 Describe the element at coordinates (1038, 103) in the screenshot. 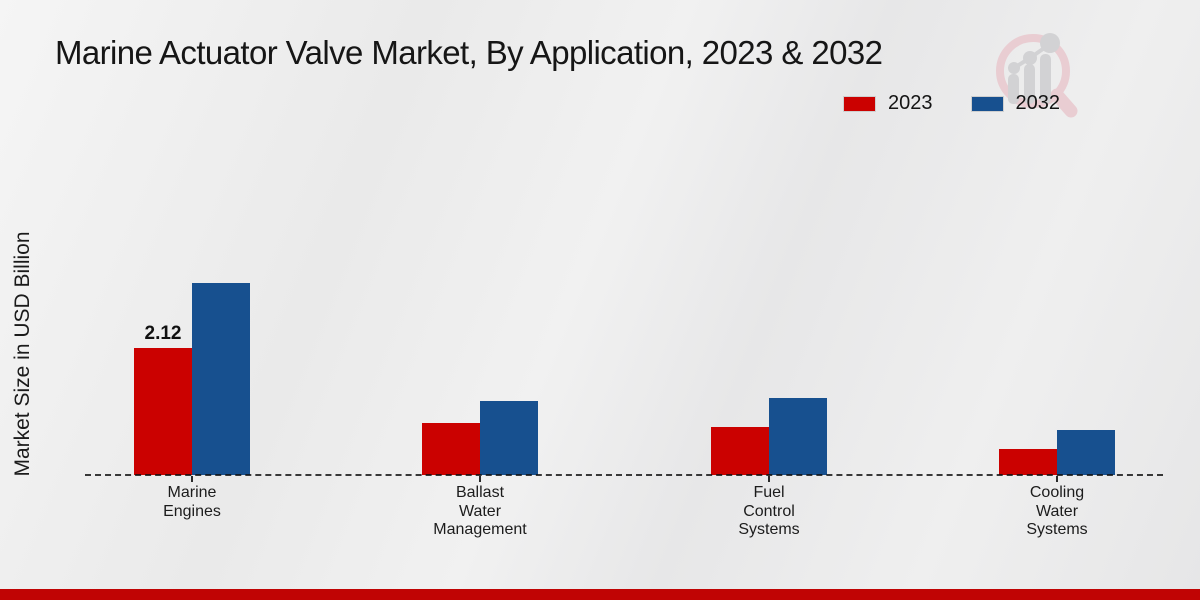

I see `legend-label-2032: 2032` at that location.